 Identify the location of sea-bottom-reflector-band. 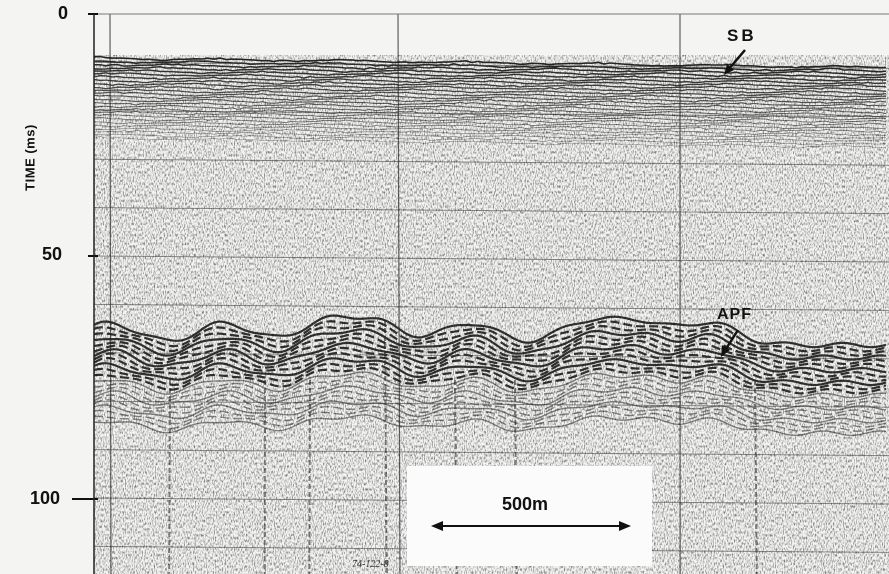
(490, 102).